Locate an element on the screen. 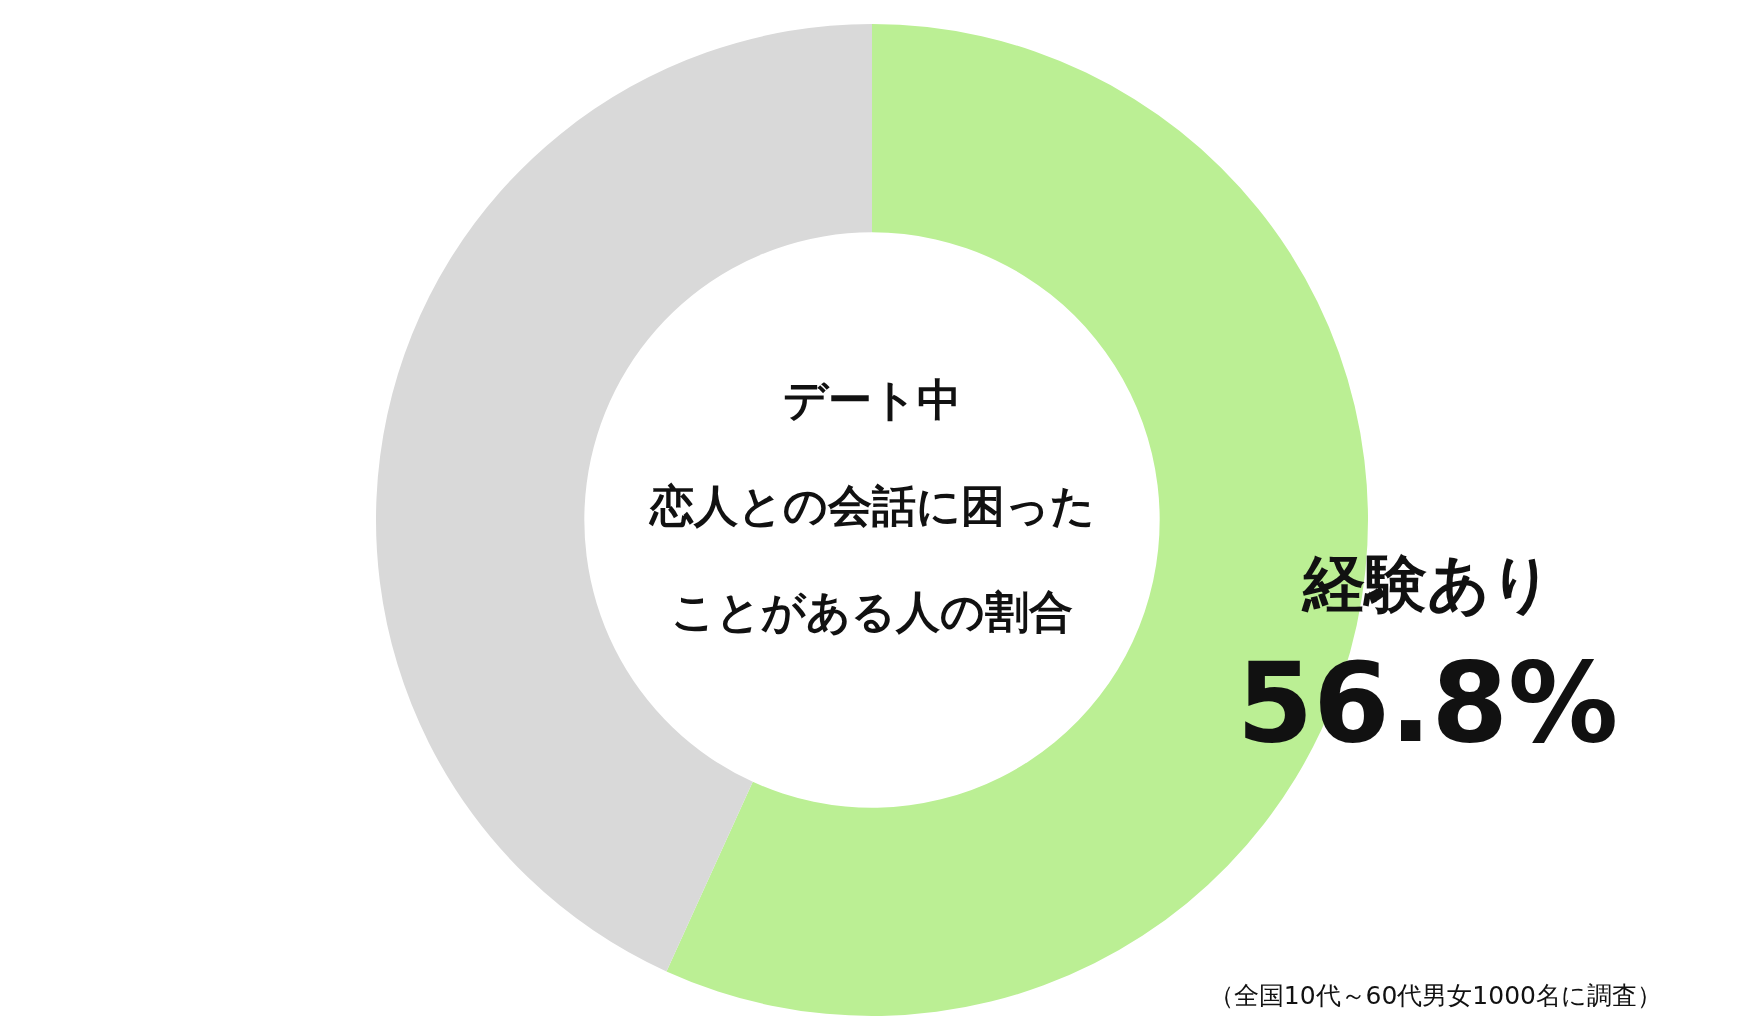  text: 恋人との会話に困ったことがある人の割合 is located at coordinates (872, 559).